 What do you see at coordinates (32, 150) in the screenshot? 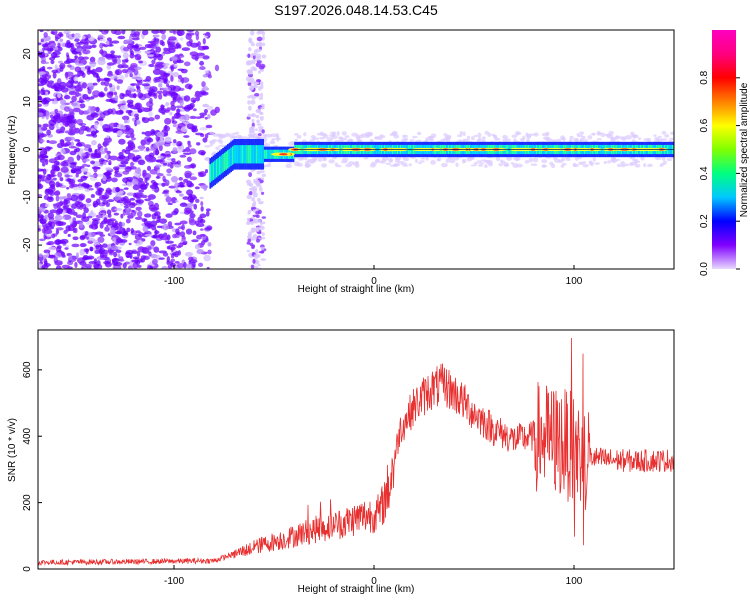
I see `spectrogram-y-ticks: -20 -10 0 10 20` at bounding box center [32, 150].